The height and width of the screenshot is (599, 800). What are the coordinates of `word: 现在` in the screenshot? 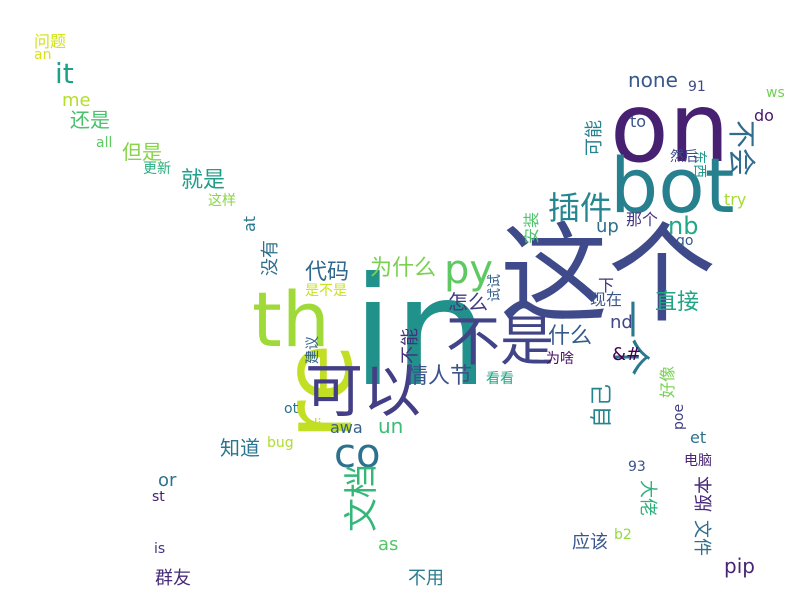 It's located at (606, 299).